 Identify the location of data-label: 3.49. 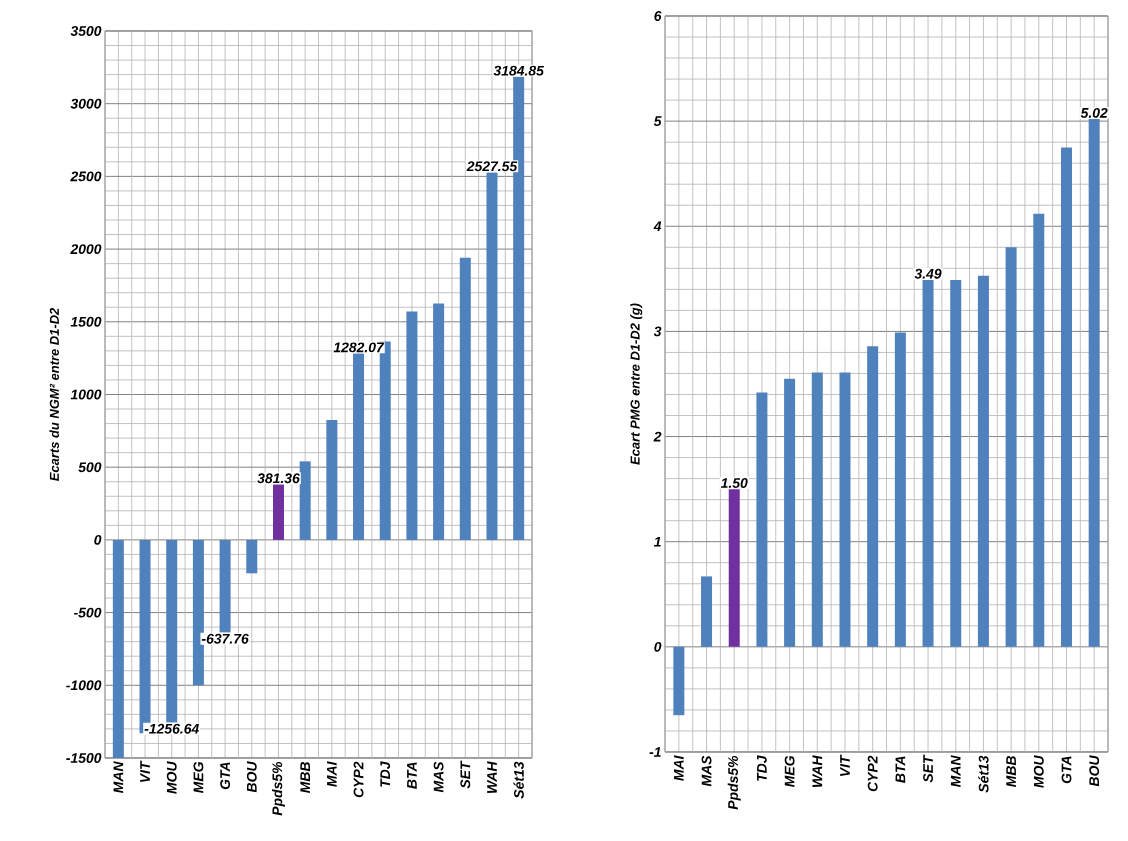
(928, 273).